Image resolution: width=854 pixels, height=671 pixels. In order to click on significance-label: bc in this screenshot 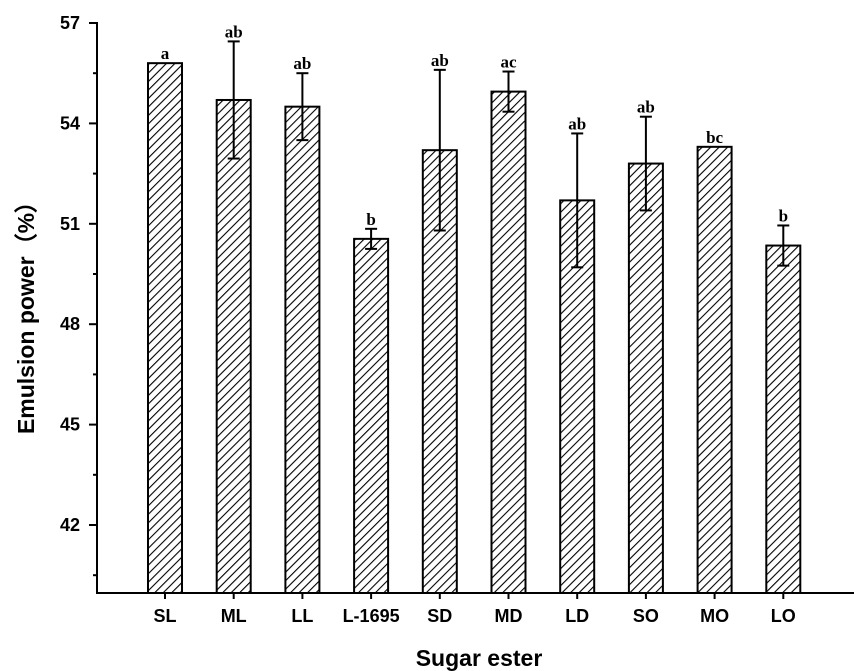, I will do `click(714, 137)`.